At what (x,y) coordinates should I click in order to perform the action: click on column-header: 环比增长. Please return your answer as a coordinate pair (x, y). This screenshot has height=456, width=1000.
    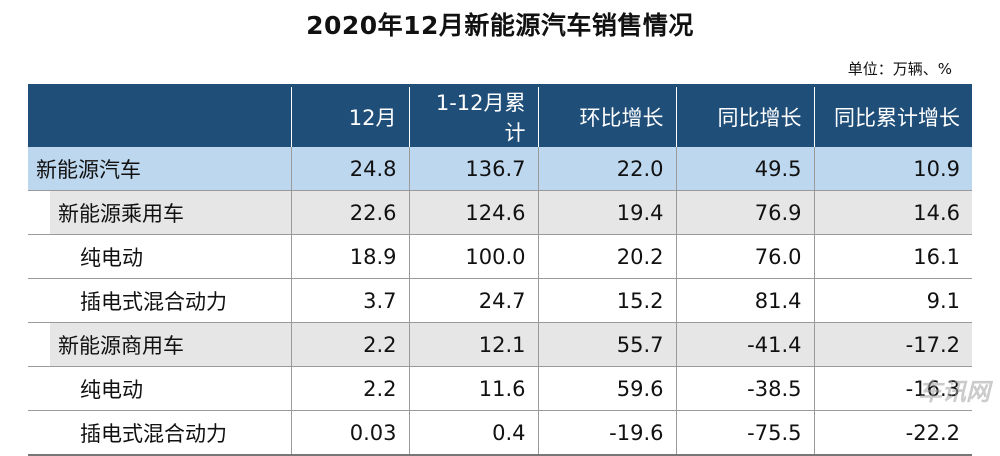
    Looking at the image, I should click on (606, 115).